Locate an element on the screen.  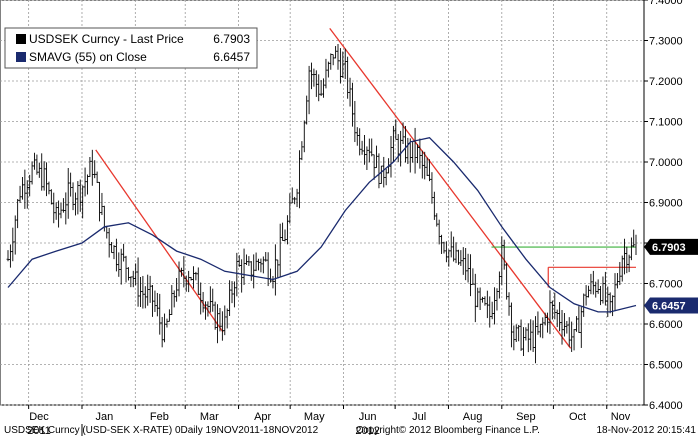
y-tick-label: 7.0000 is located at coordinates (666, 163).